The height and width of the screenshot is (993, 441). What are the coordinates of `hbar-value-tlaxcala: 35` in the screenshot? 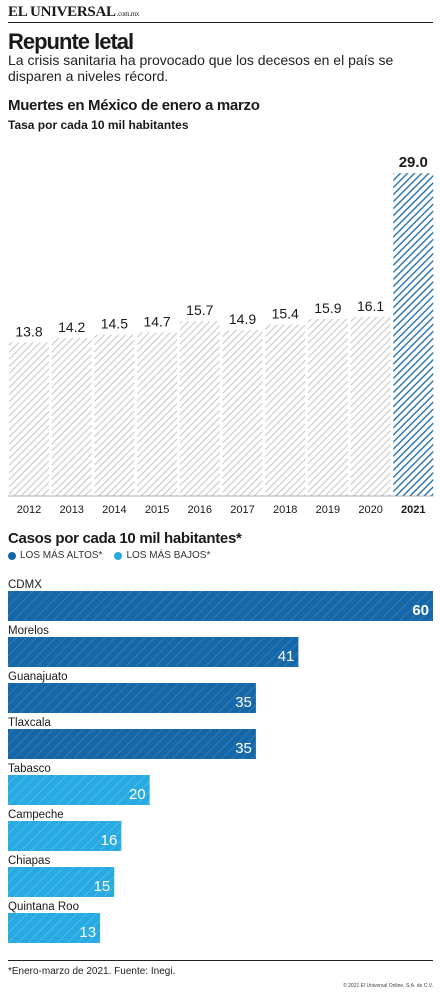 It's located at (243, 748).